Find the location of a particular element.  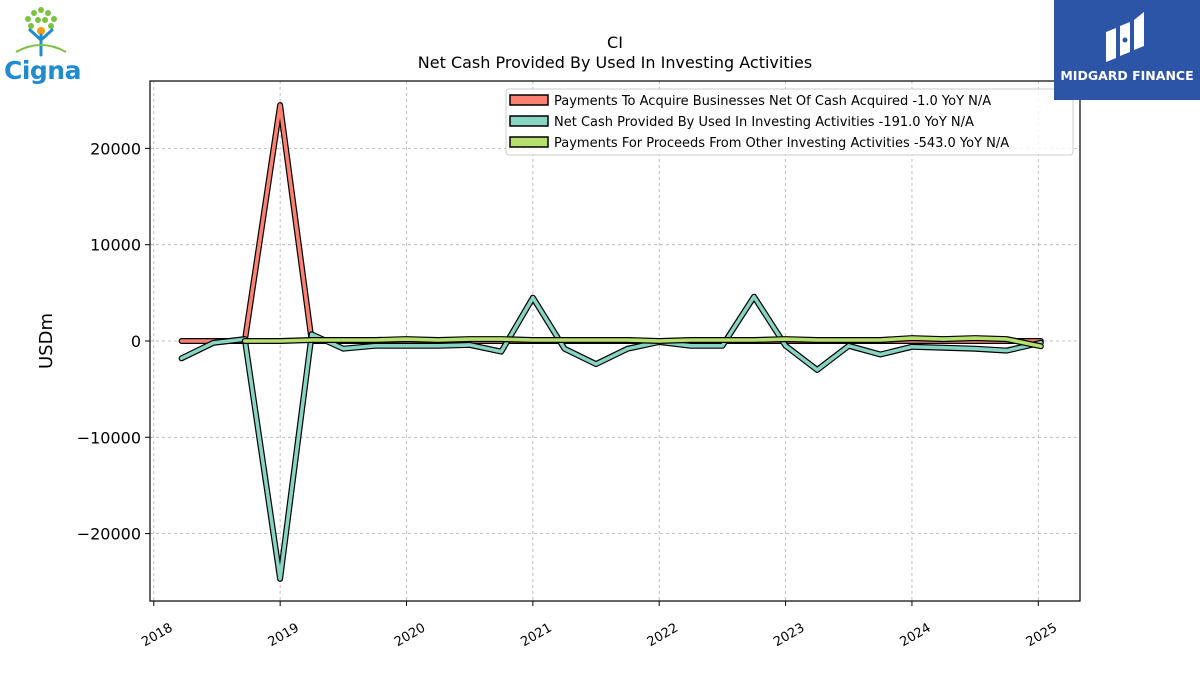

x-tick-label: 2021 is located at coordinates (536, 636).